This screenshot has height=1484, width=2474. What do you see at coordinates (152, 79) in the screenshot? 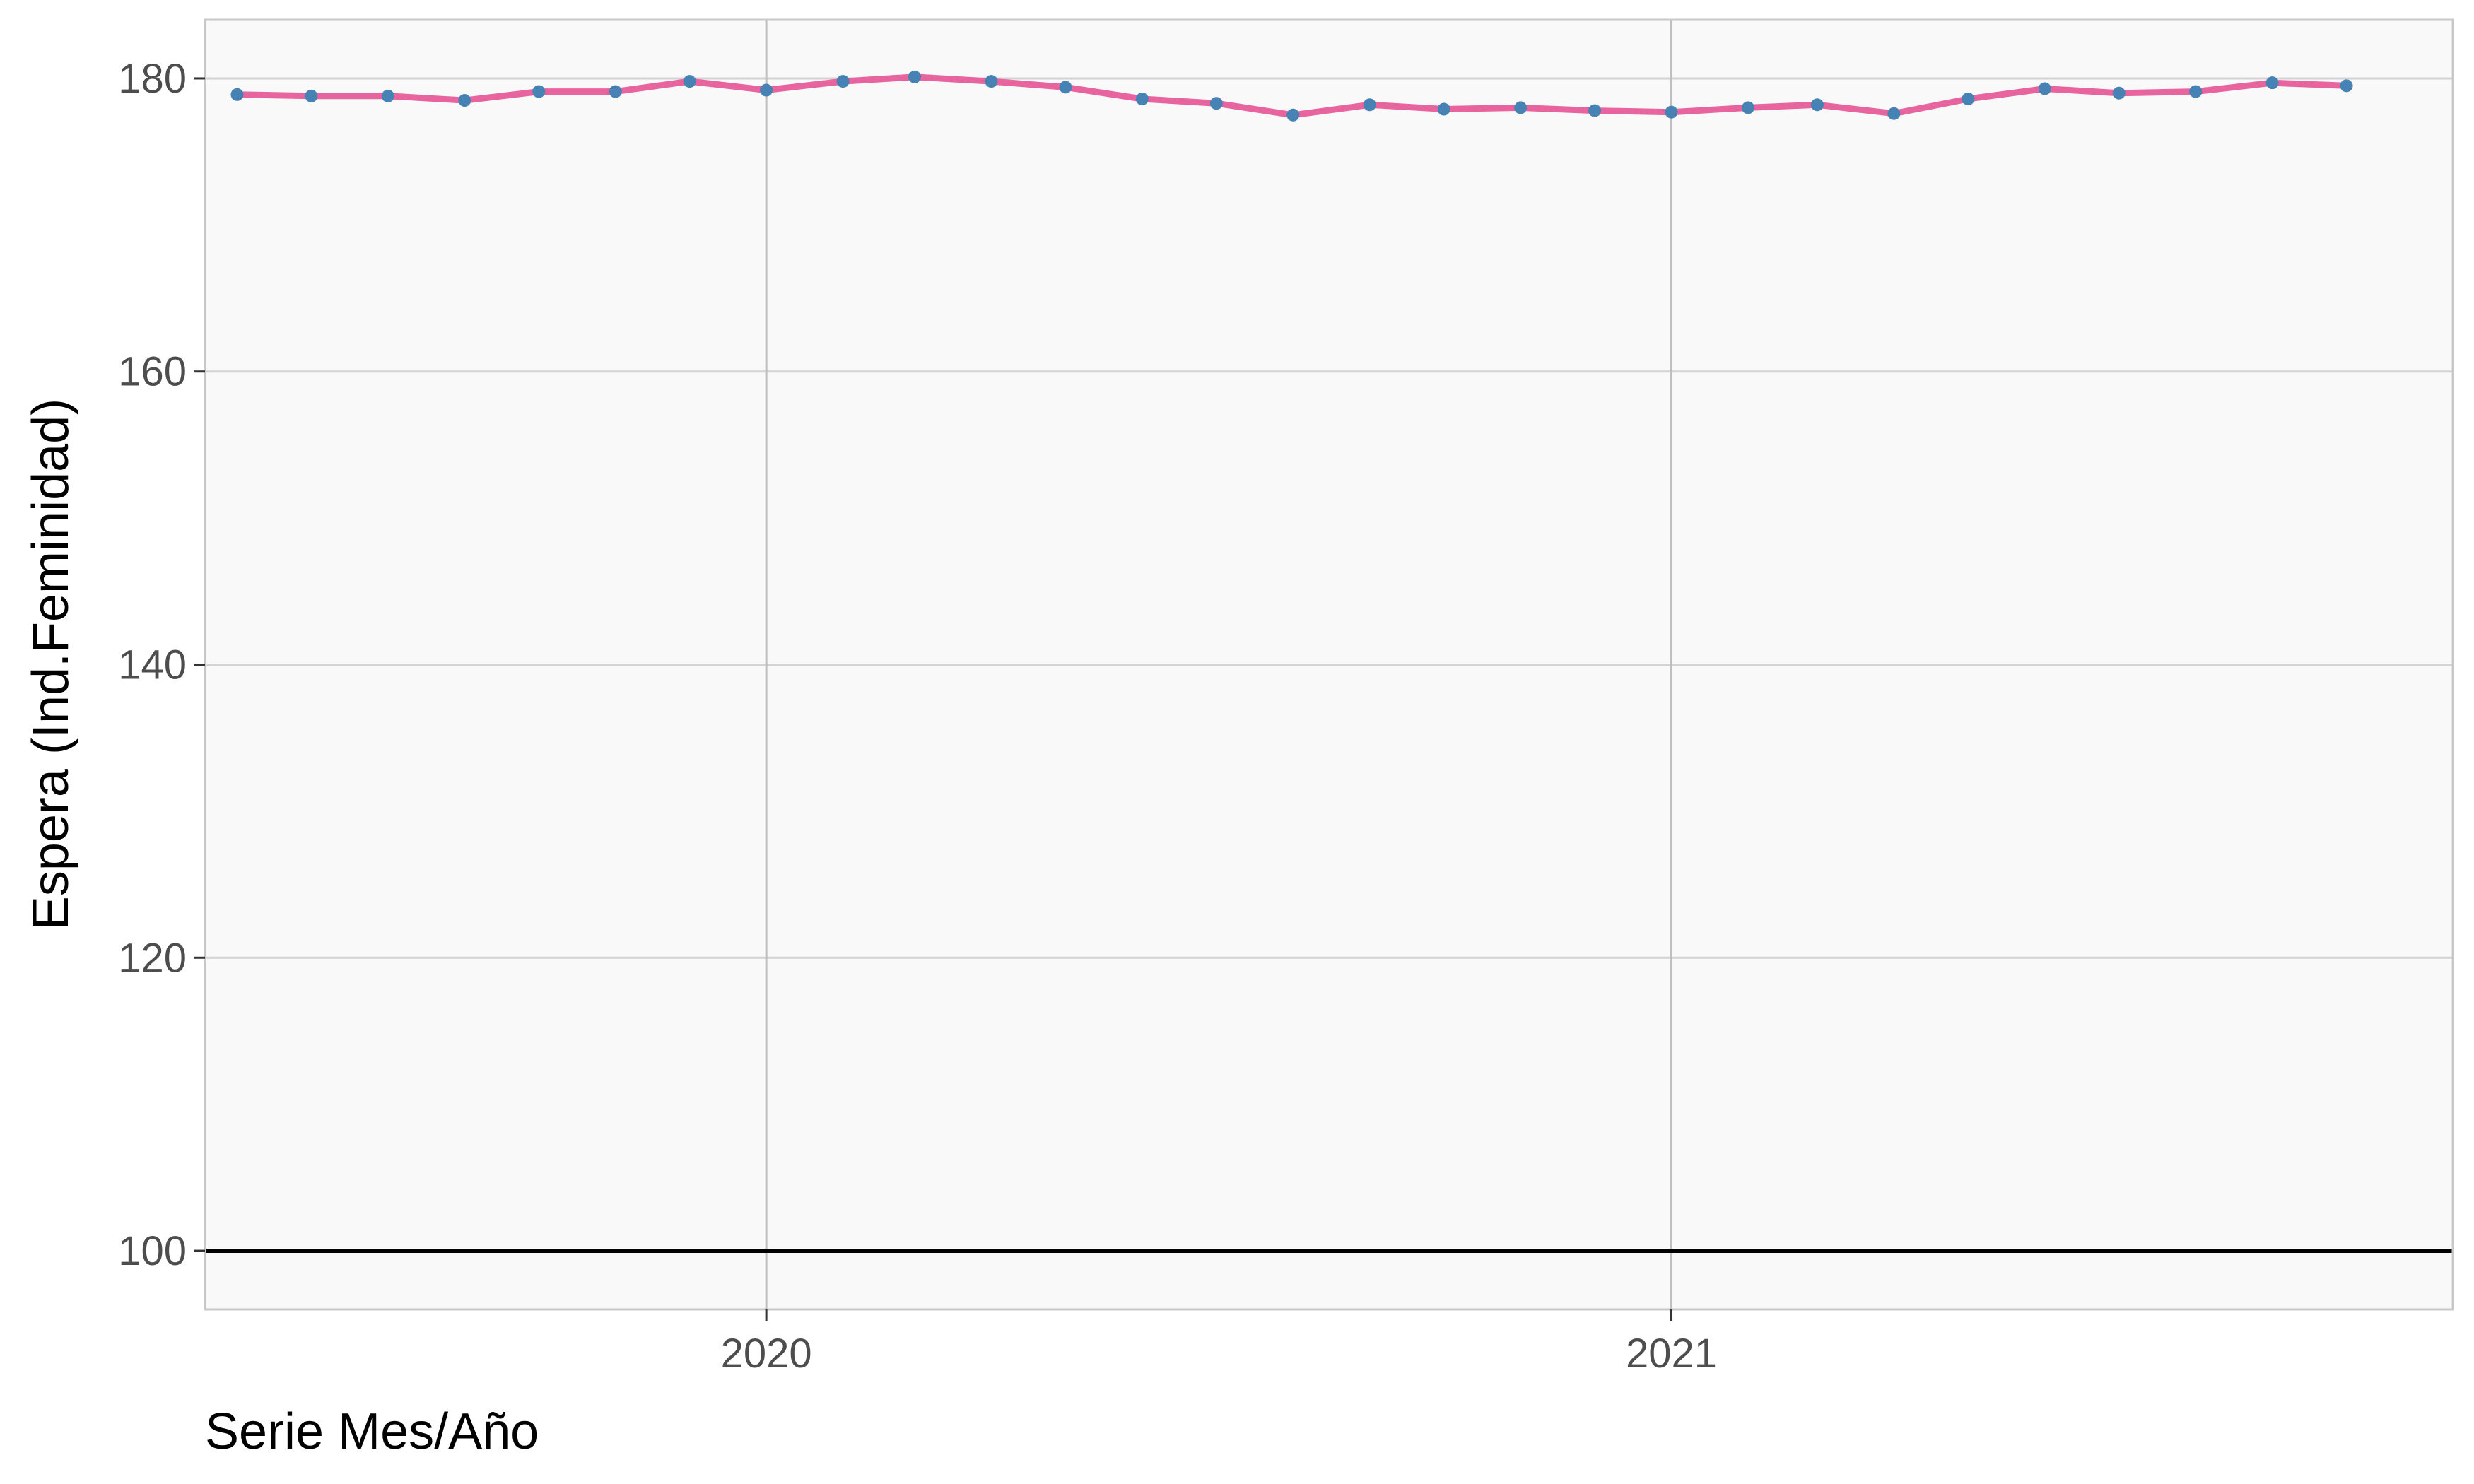
I see `y-tick-label: 180` at bounding box center [152, 79].